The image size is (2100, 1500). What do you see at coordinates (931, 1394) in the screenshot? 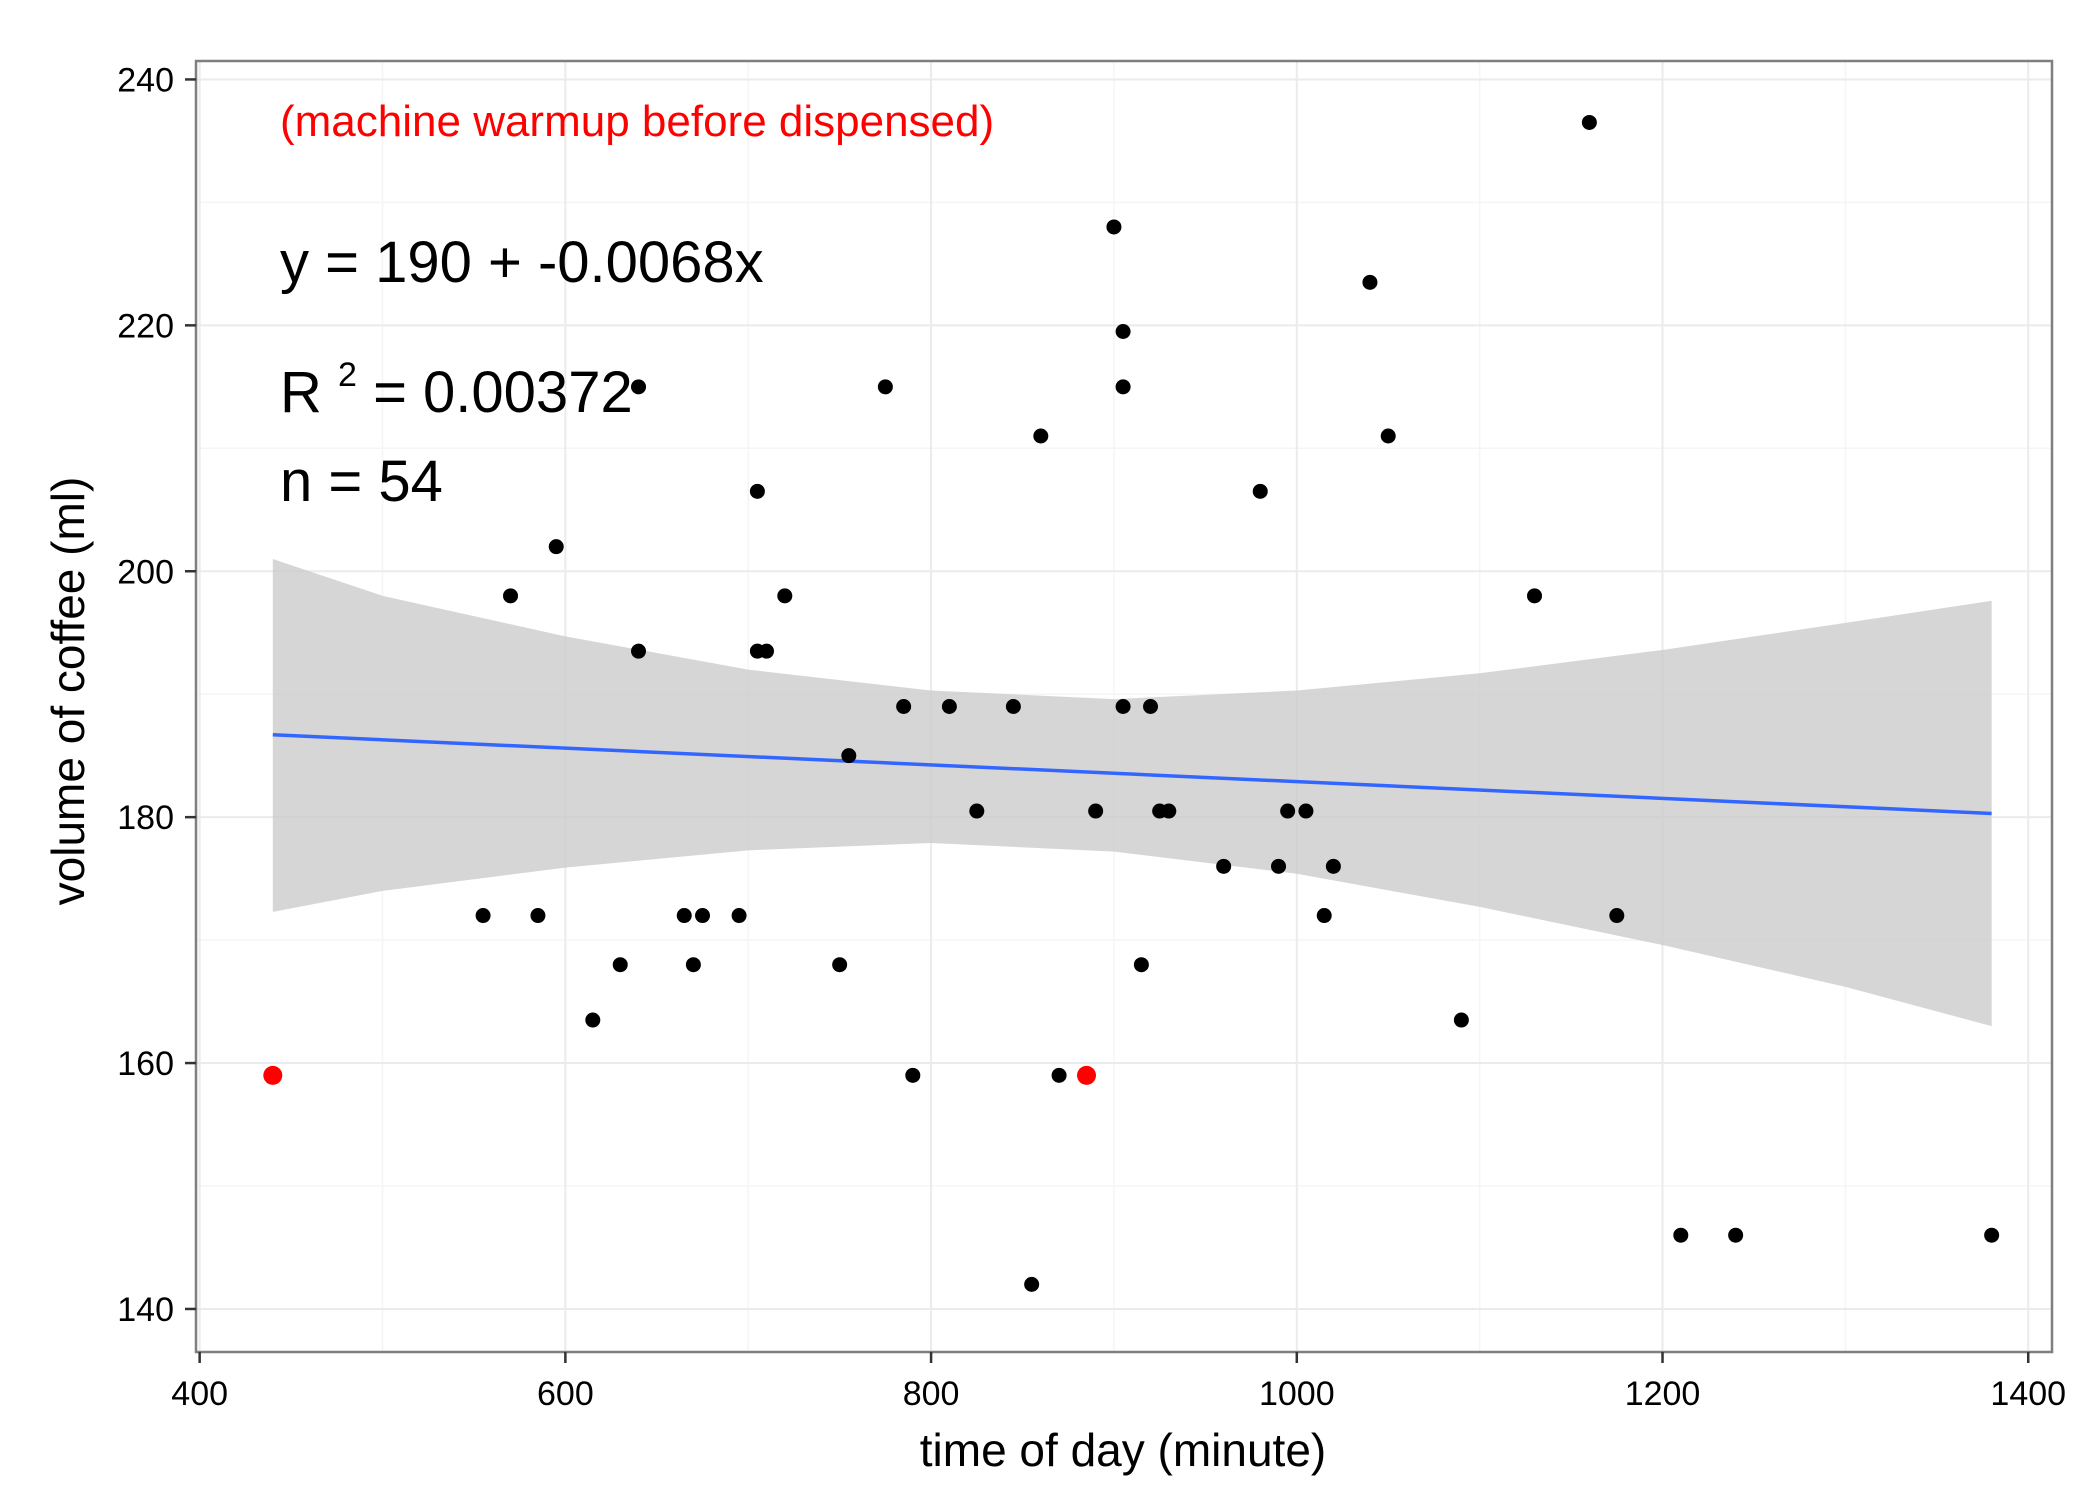
I see `x-tick-label: 800` at bounding box center [931, 1394].